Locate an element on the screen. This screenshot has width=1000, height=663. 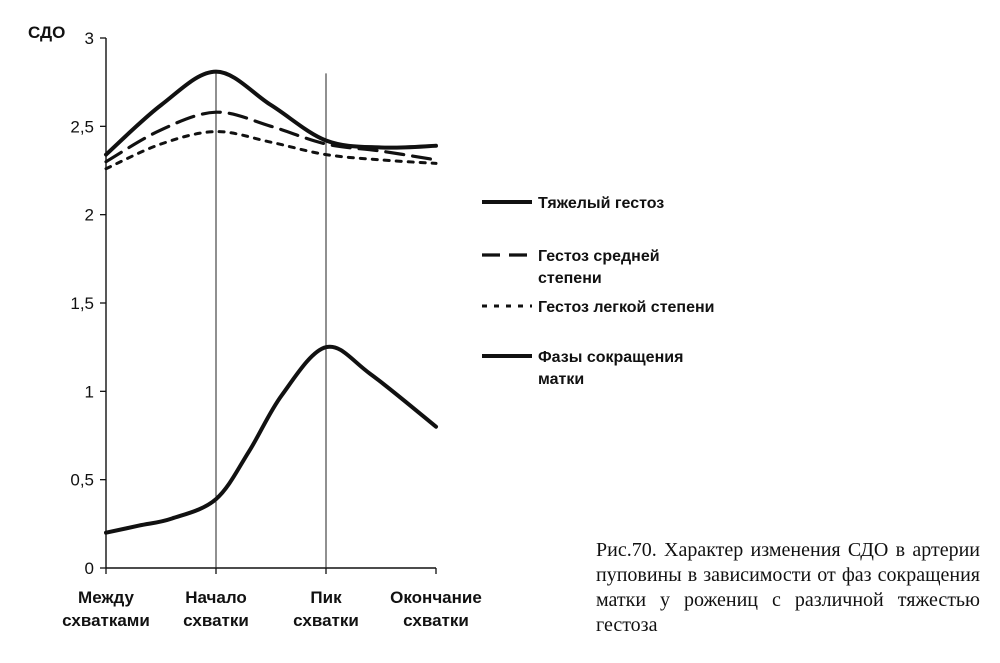
x-category-label: Окончание is located at coordinates (436, 597).